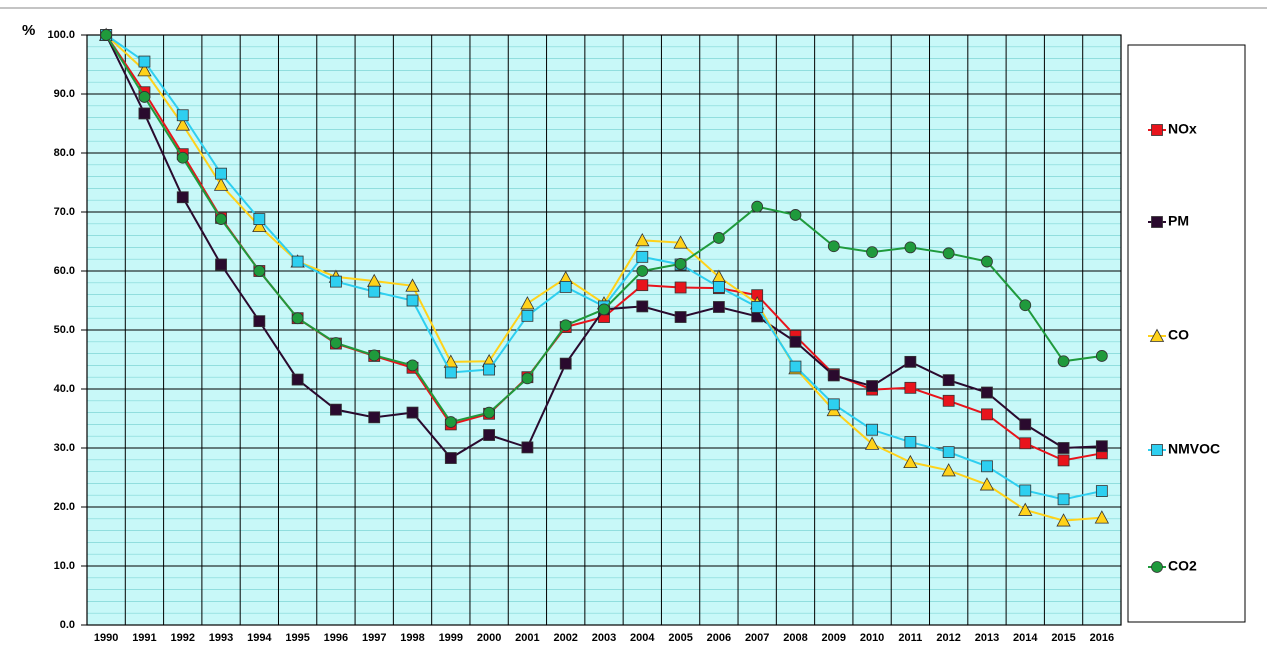  I want to click on y-tick-label: 100.0, so click(61, 35).